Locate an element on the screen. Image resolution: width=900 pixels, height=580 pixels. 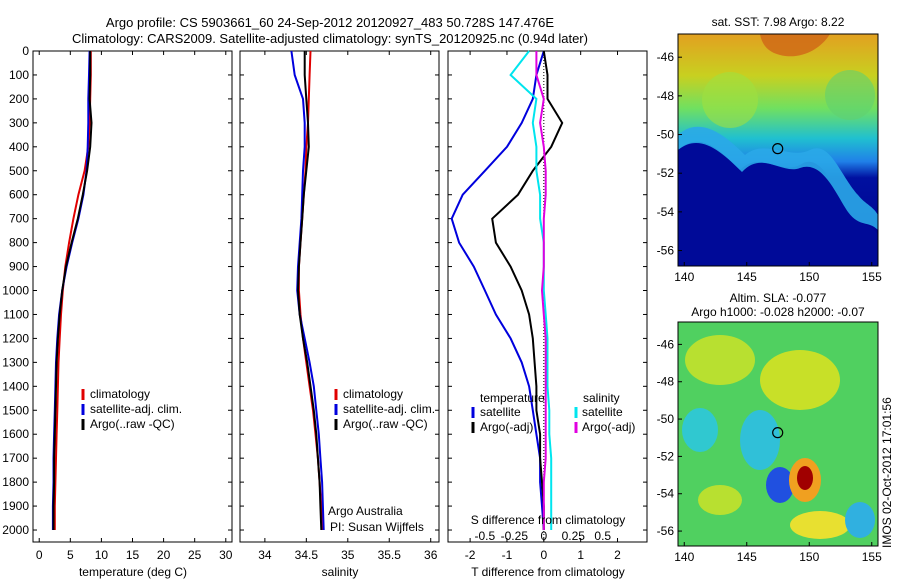
x-tick-label: 20 is located at coordinates (164, 555).